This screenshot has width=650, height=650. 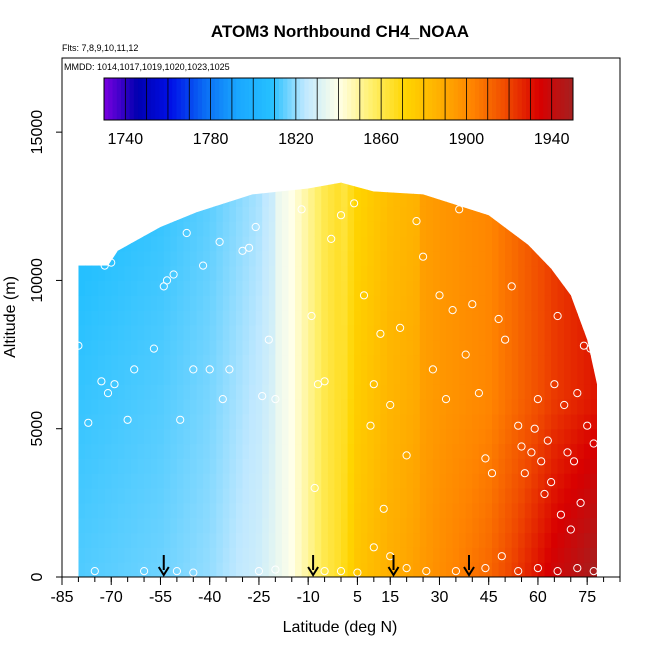 I want to click on y-axis-label: Altitude (m), so click(x=10, y=317).